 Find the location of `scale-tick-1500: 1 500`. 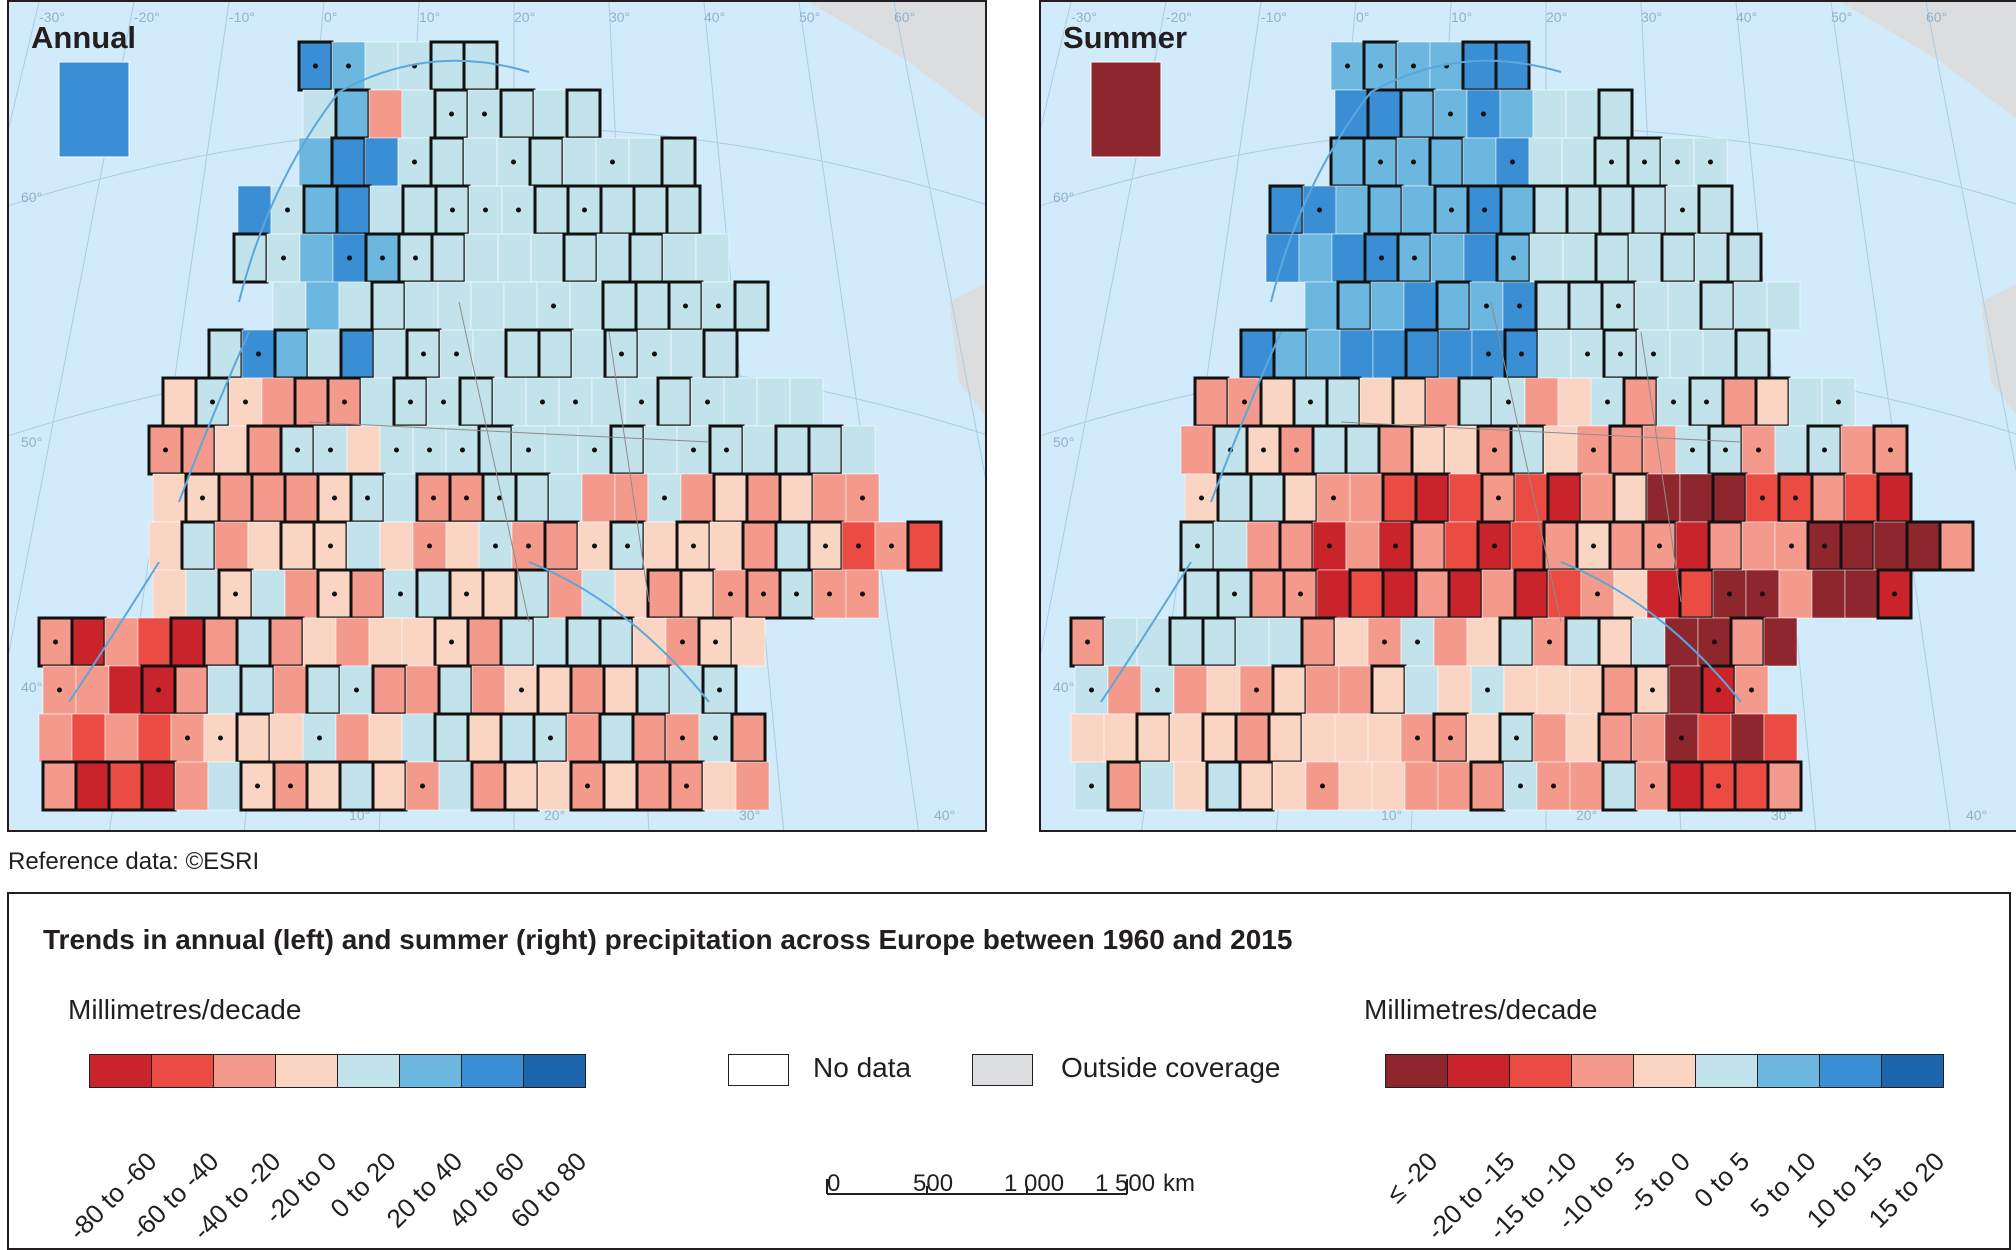

scale-tick-1500: 1 500 is located at coordinates (1125, 1183).